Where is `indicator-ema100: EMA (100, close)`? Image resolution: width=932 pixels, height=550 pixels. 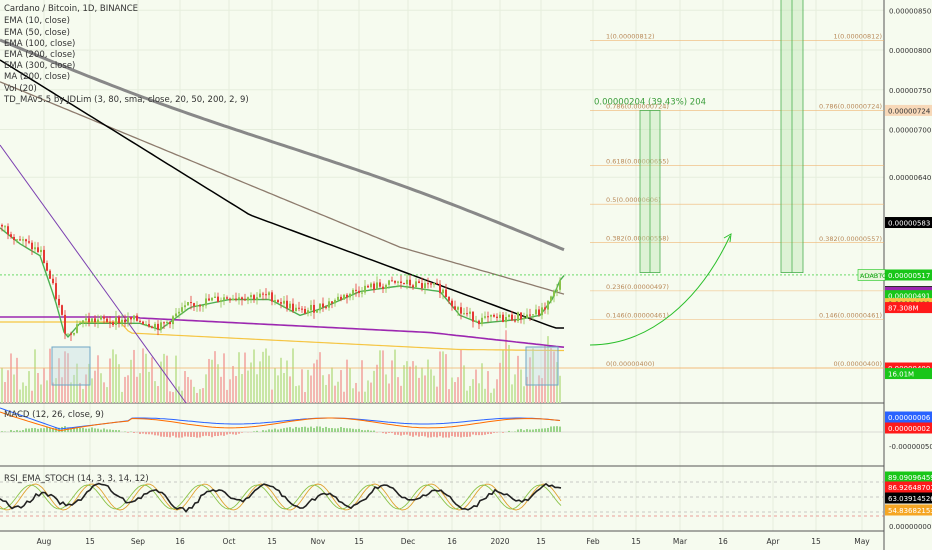 indicator-ema100: EMA (100, close) is located at coordinates (39, 44).